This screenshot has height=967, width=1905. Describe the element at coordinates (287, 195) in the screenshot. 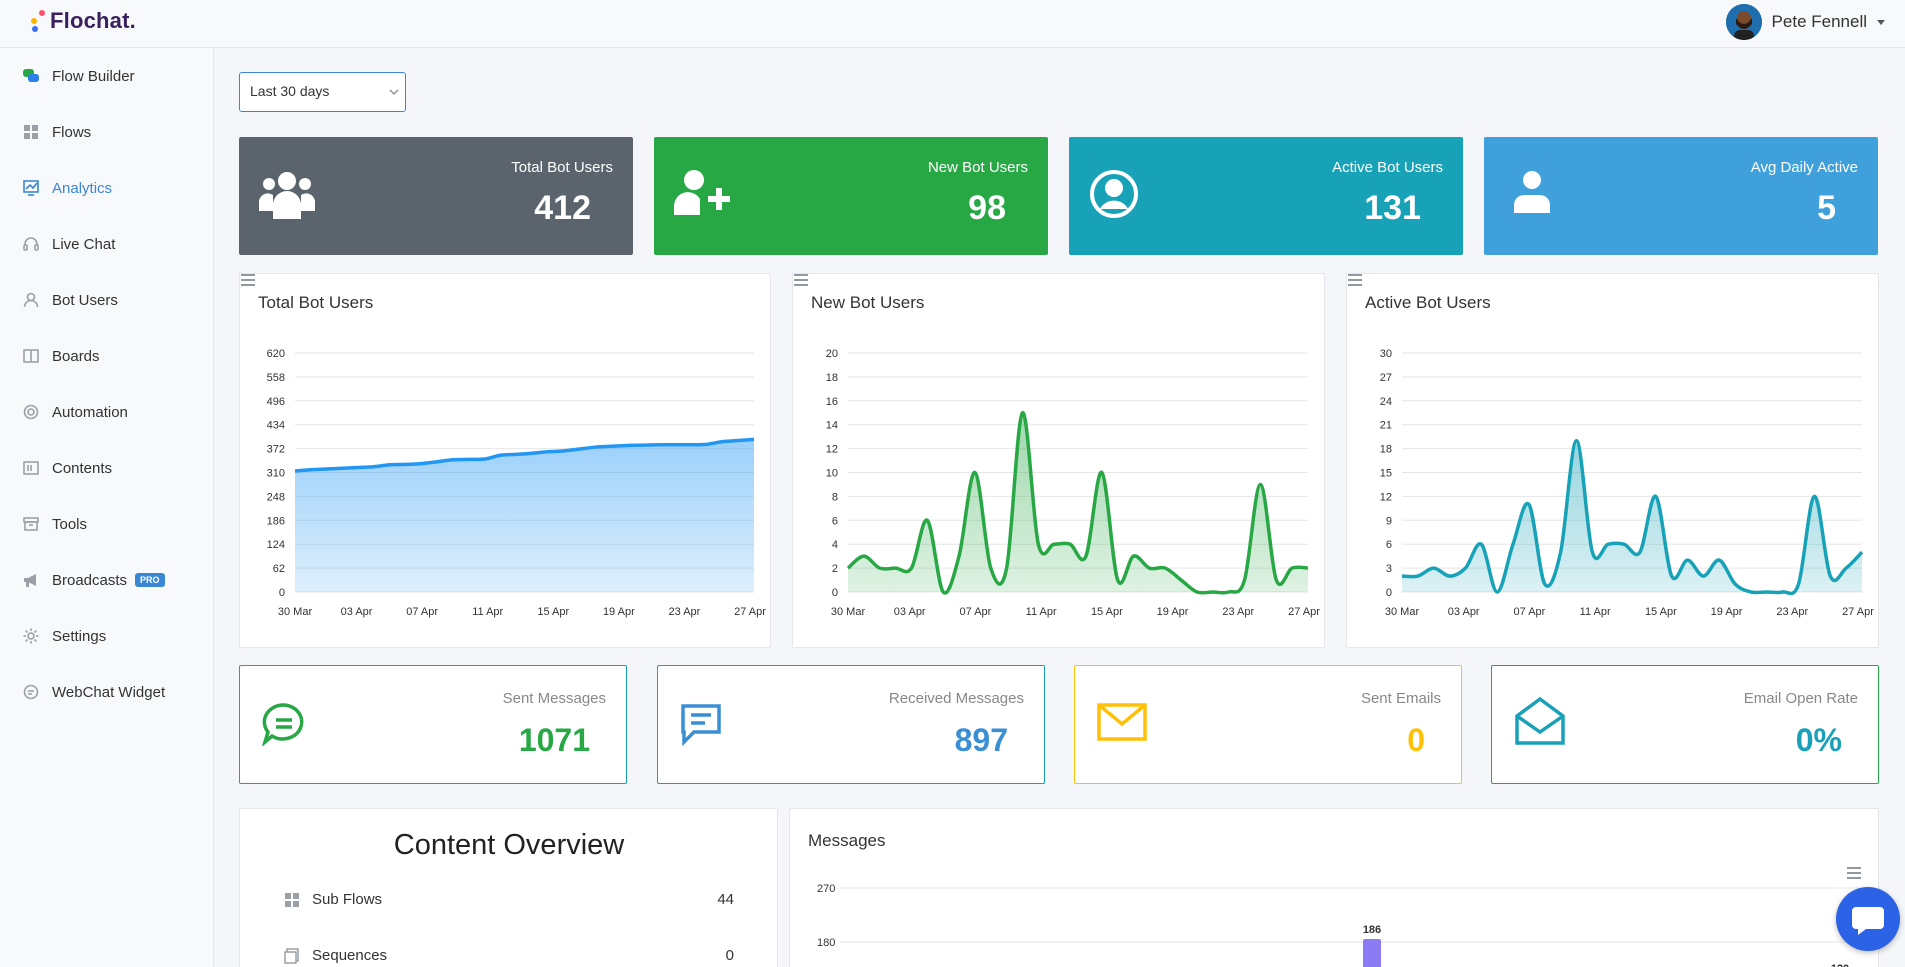

I see `users-group-icon` at that location.